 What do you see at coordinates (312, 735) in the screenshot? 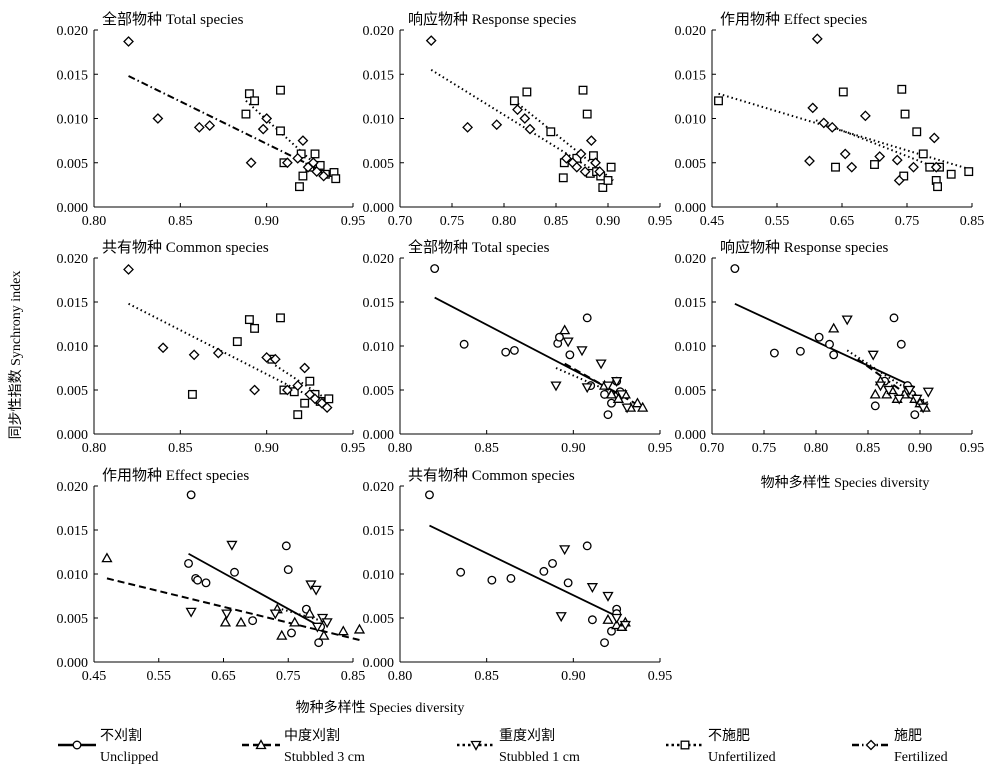
I see `legend-label-zh: 中度刈割` at bounding box center [312, 735].